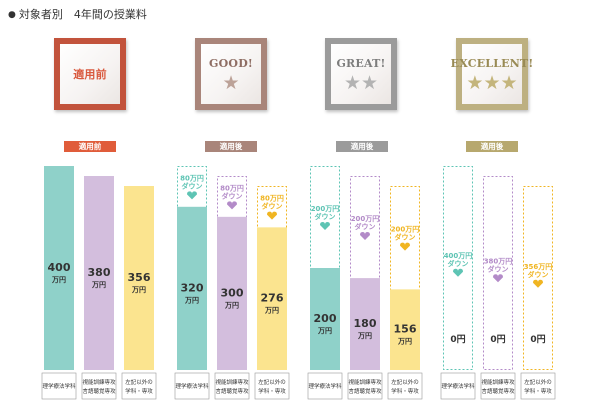  What do you see at coordinates (361, 63) in the screenshot?
I see `badge-label: GREAT!` at bounding box center [361, 63].